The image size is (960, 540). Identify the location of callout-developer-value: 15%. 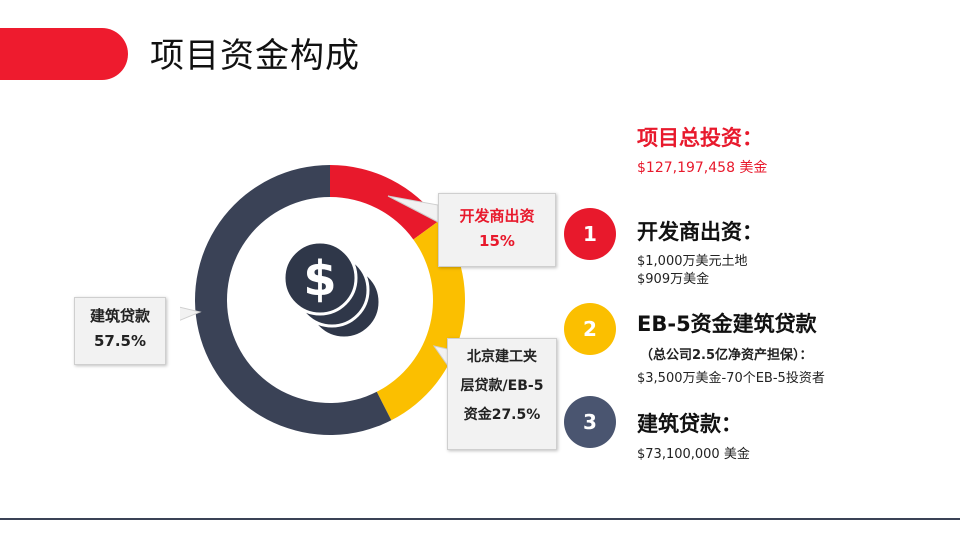
(497, 241).